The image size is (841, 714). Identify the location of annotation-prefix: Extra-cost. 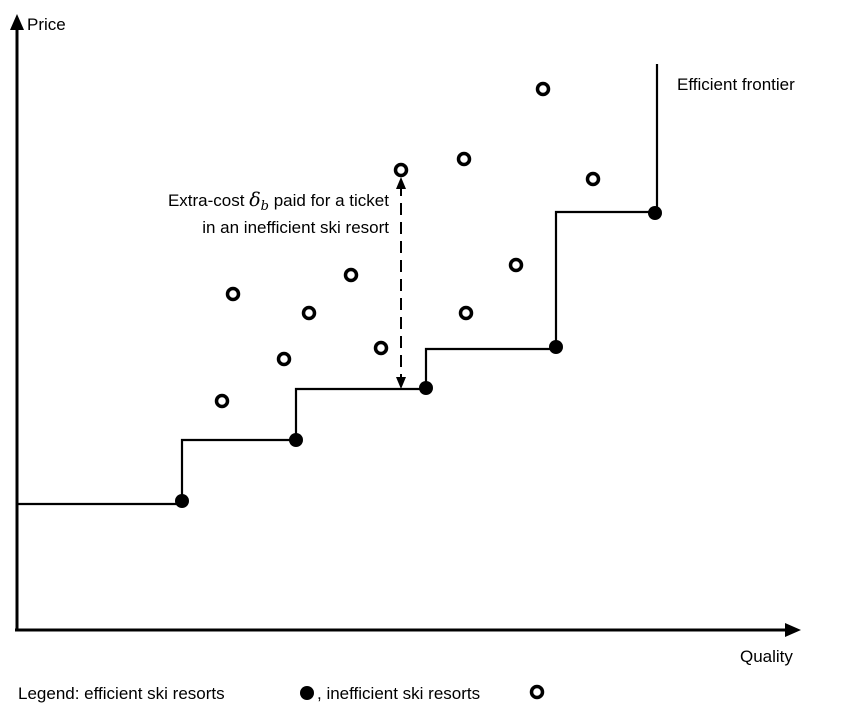
(208, 200).